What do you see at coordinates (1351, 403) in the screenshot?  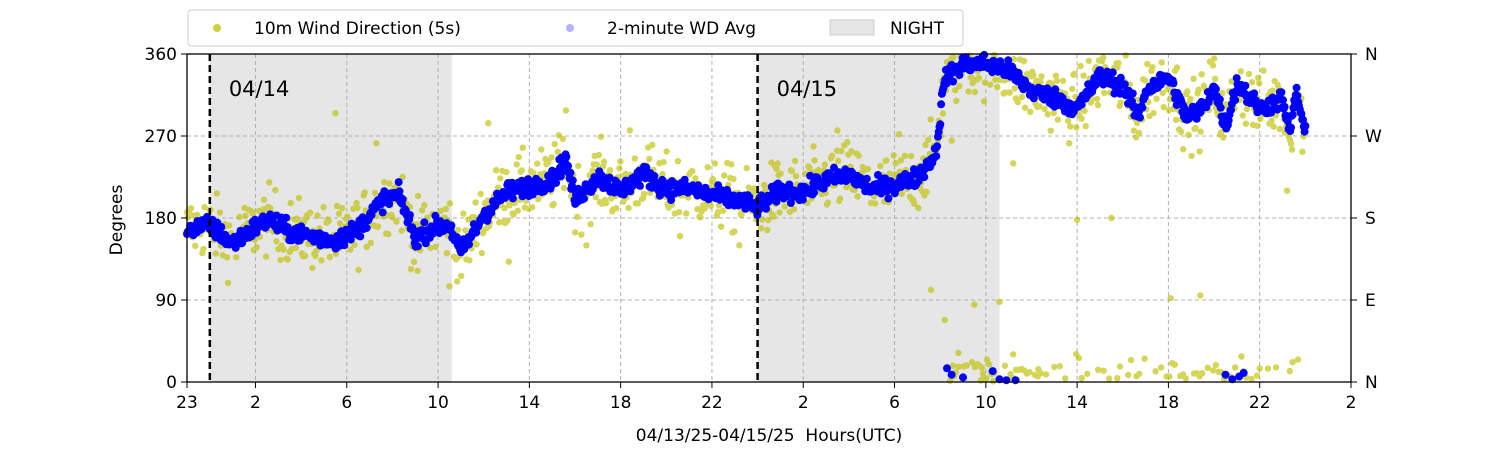 I see `x-tick-label-13: 2` at bounding box center [1351, 403].